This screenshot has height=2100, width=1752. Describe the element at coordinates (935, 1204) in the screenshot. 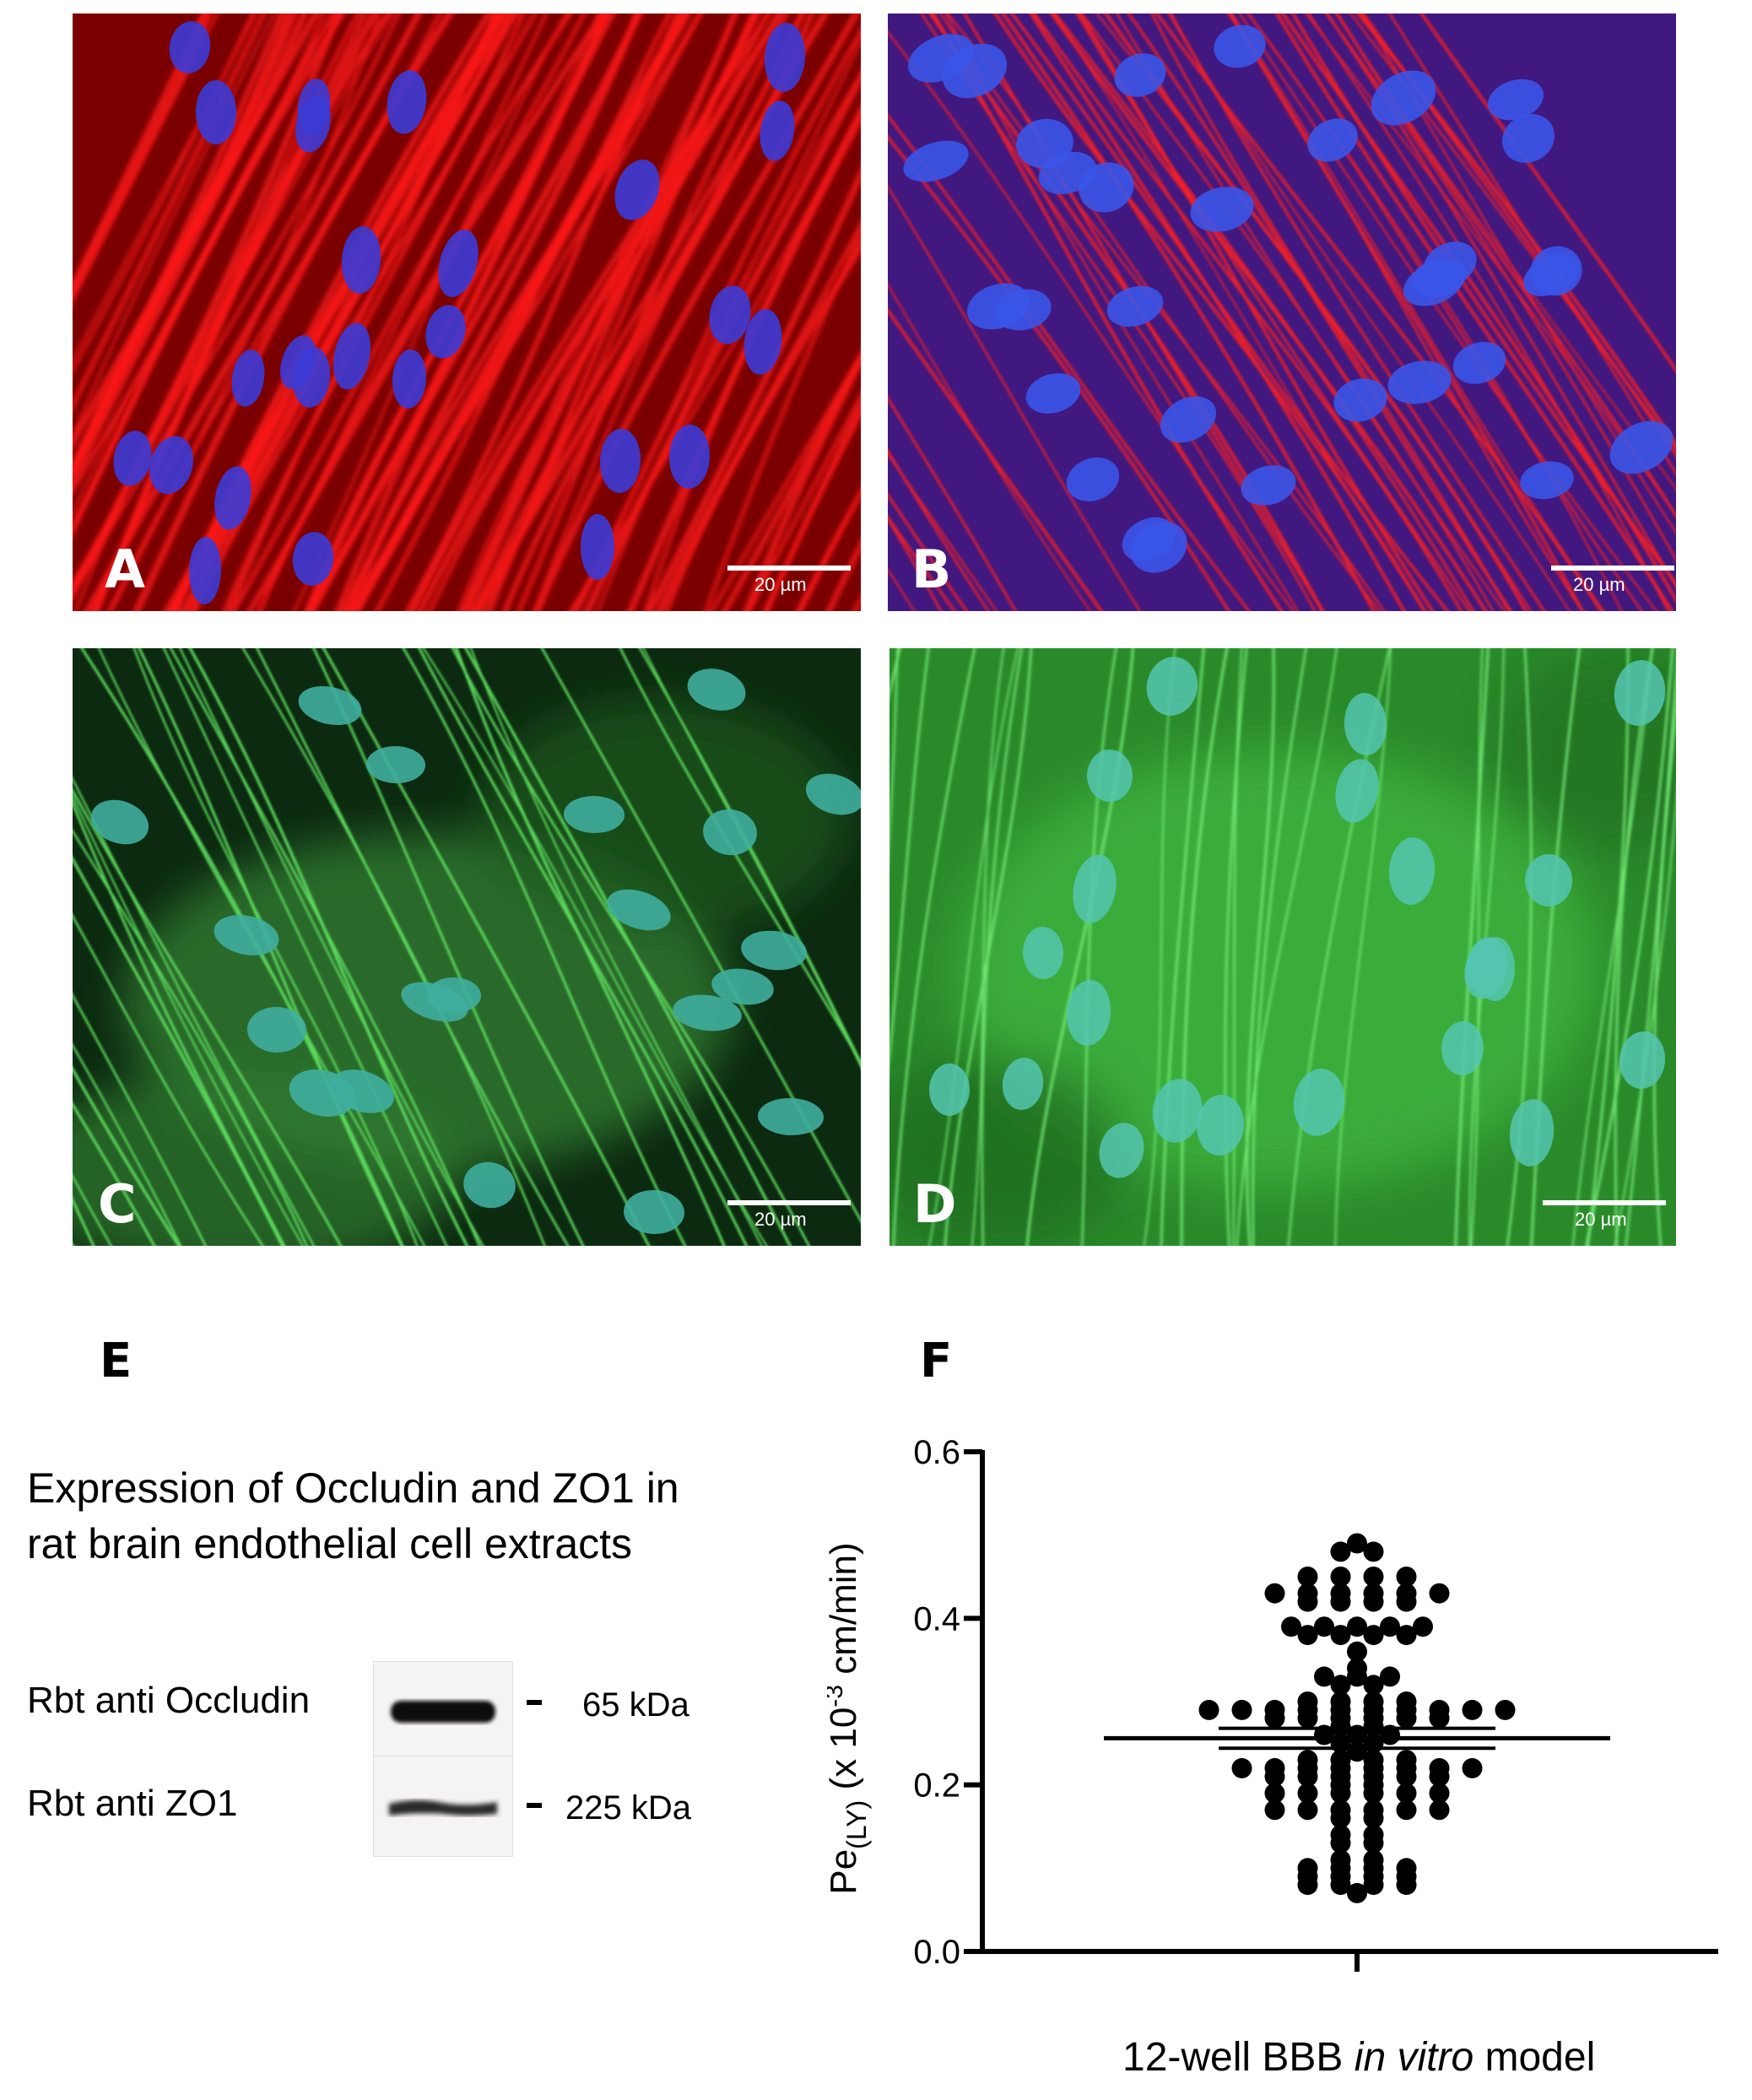

I see `panel-letter-d: D` at that location.